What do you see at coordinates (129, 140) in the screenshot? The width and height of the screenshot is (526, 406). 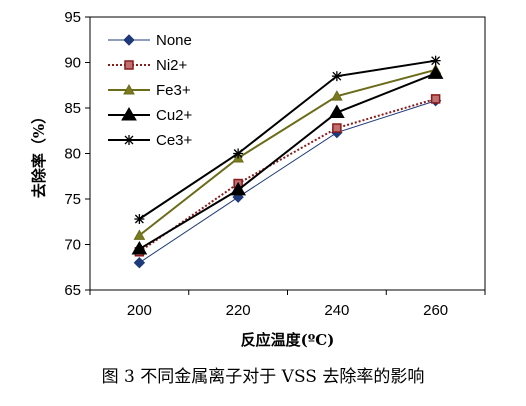 I see `legend-marker-ce3` at bounding box center [129, 140].